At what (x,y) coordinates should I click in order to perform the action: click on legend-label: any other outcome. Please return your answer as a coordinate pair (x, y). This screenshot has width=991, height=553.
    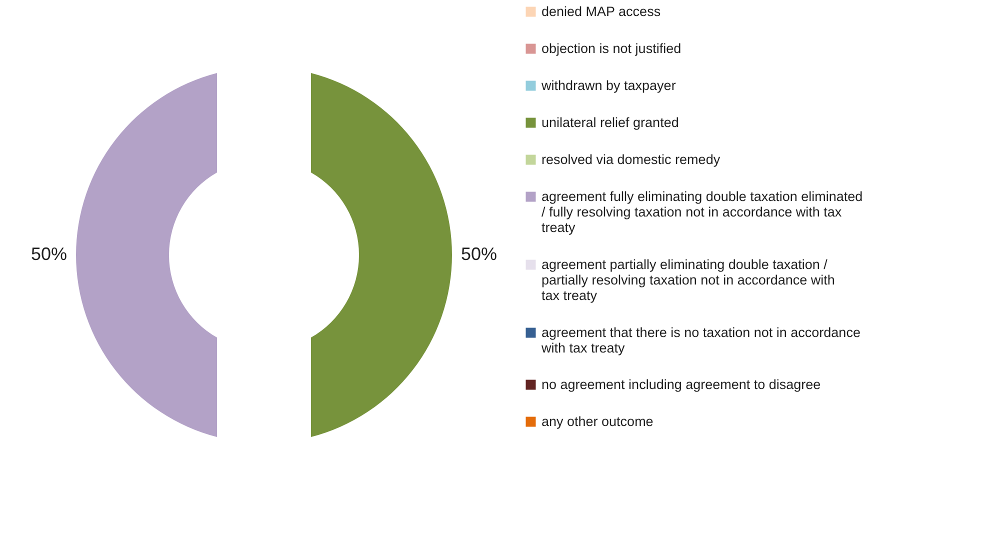
    Looking at the image, I should click on (598, 421).